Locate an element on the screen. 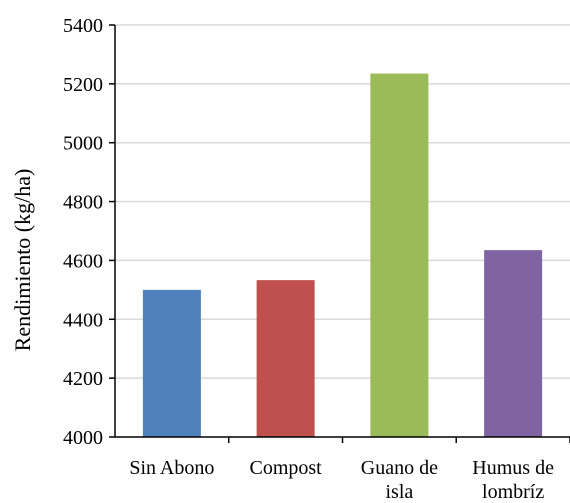 This screenshot has width=570, height=503. x-category-label: Humus de is located at coordinates (513, 468).